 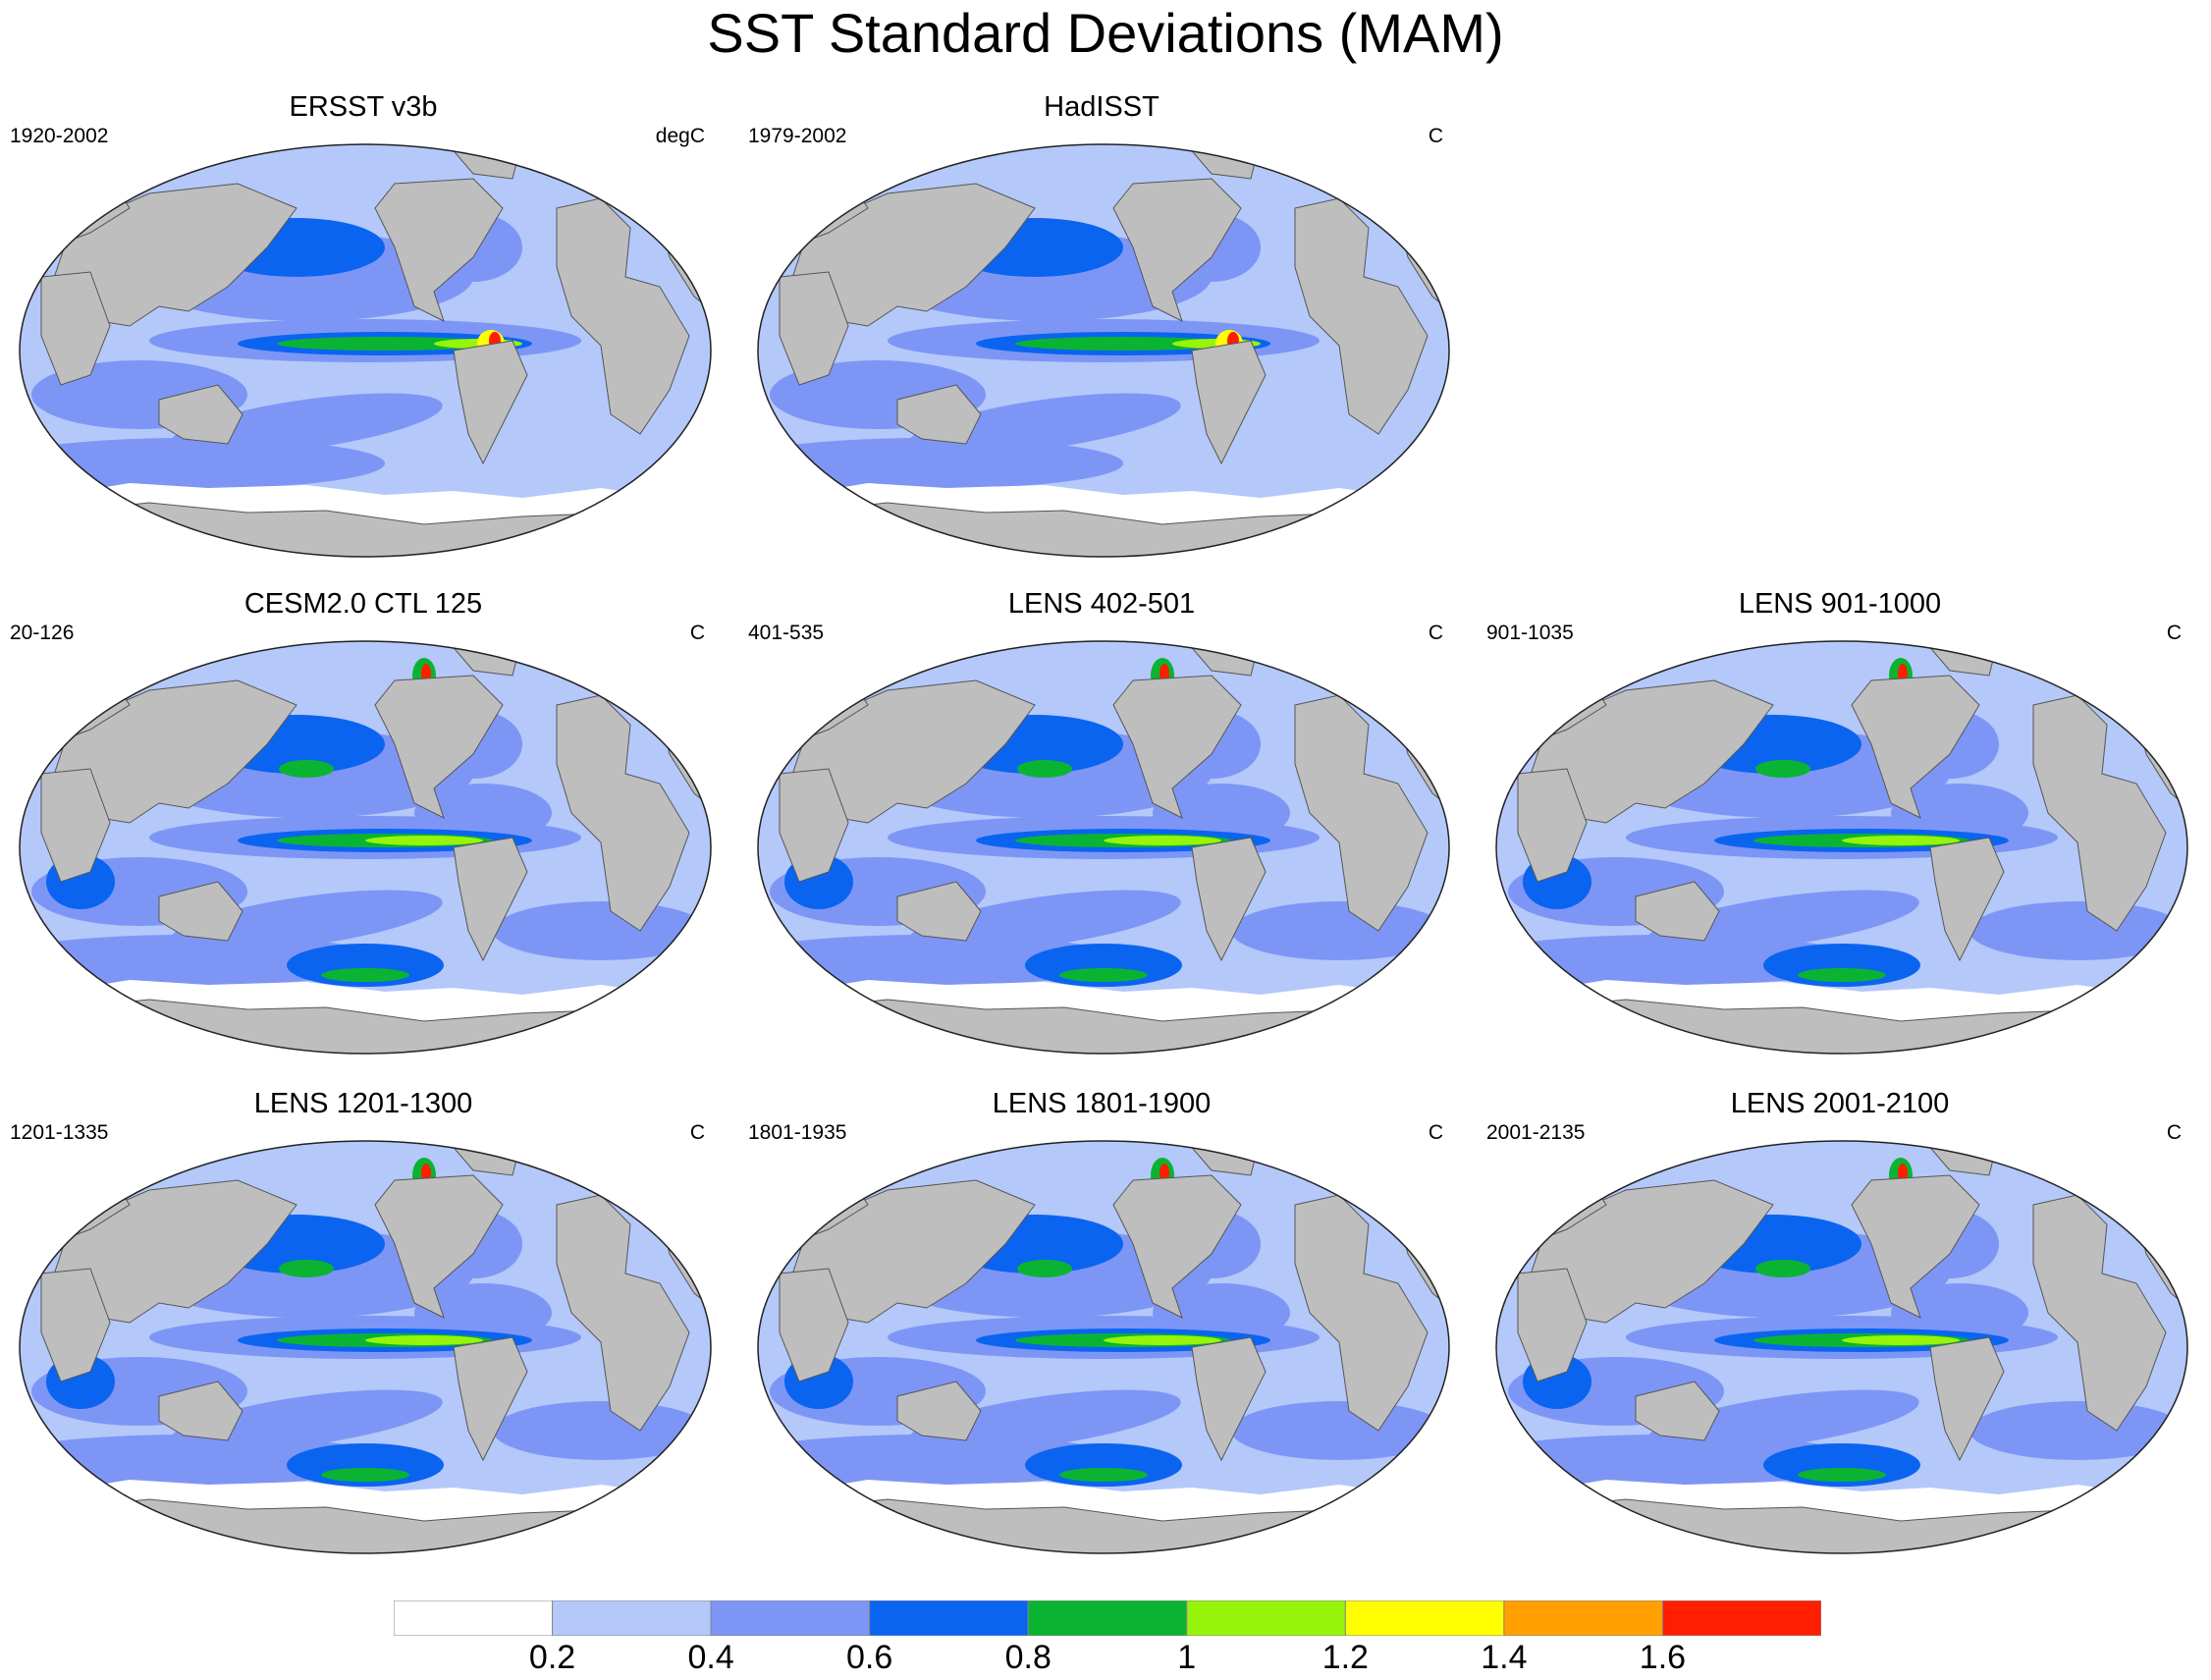 I want to click on panel-period: 401-535, so click(x=787, y=633).